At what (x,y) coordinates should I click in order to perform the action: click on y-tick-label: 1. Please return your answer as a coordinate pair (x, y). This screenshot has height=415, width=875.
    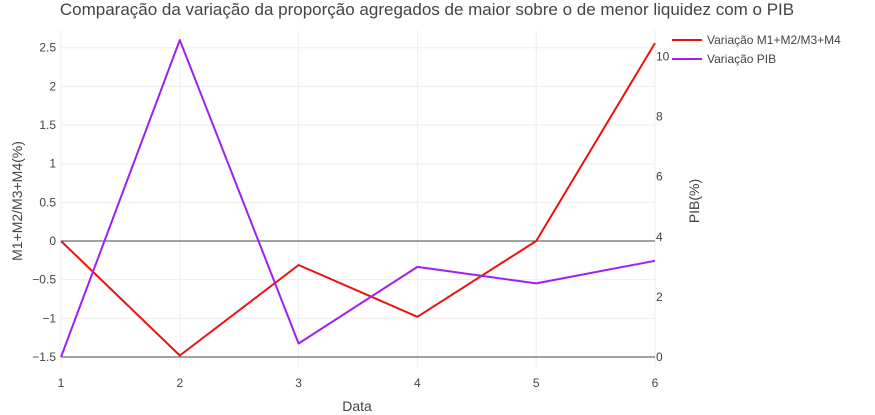
    Looking at the image, I should click on (52, 164).